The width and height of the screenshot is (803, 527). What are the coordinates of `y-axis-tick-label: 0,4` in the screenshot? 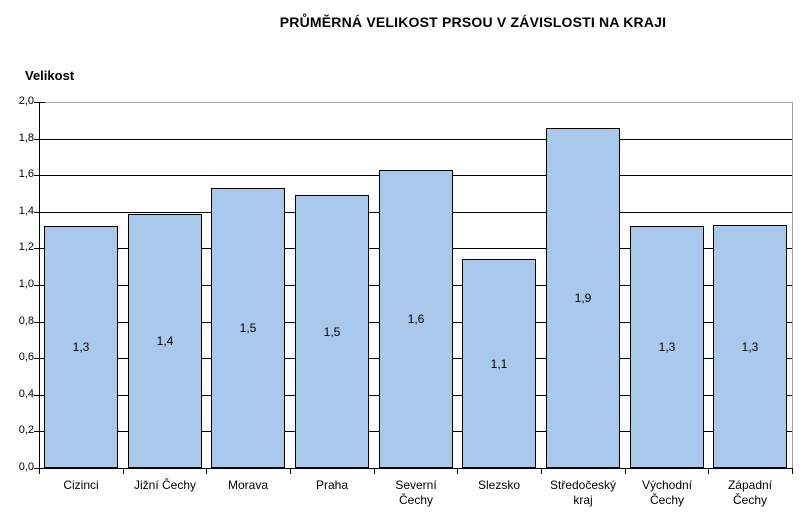 It's located at (26, 394).